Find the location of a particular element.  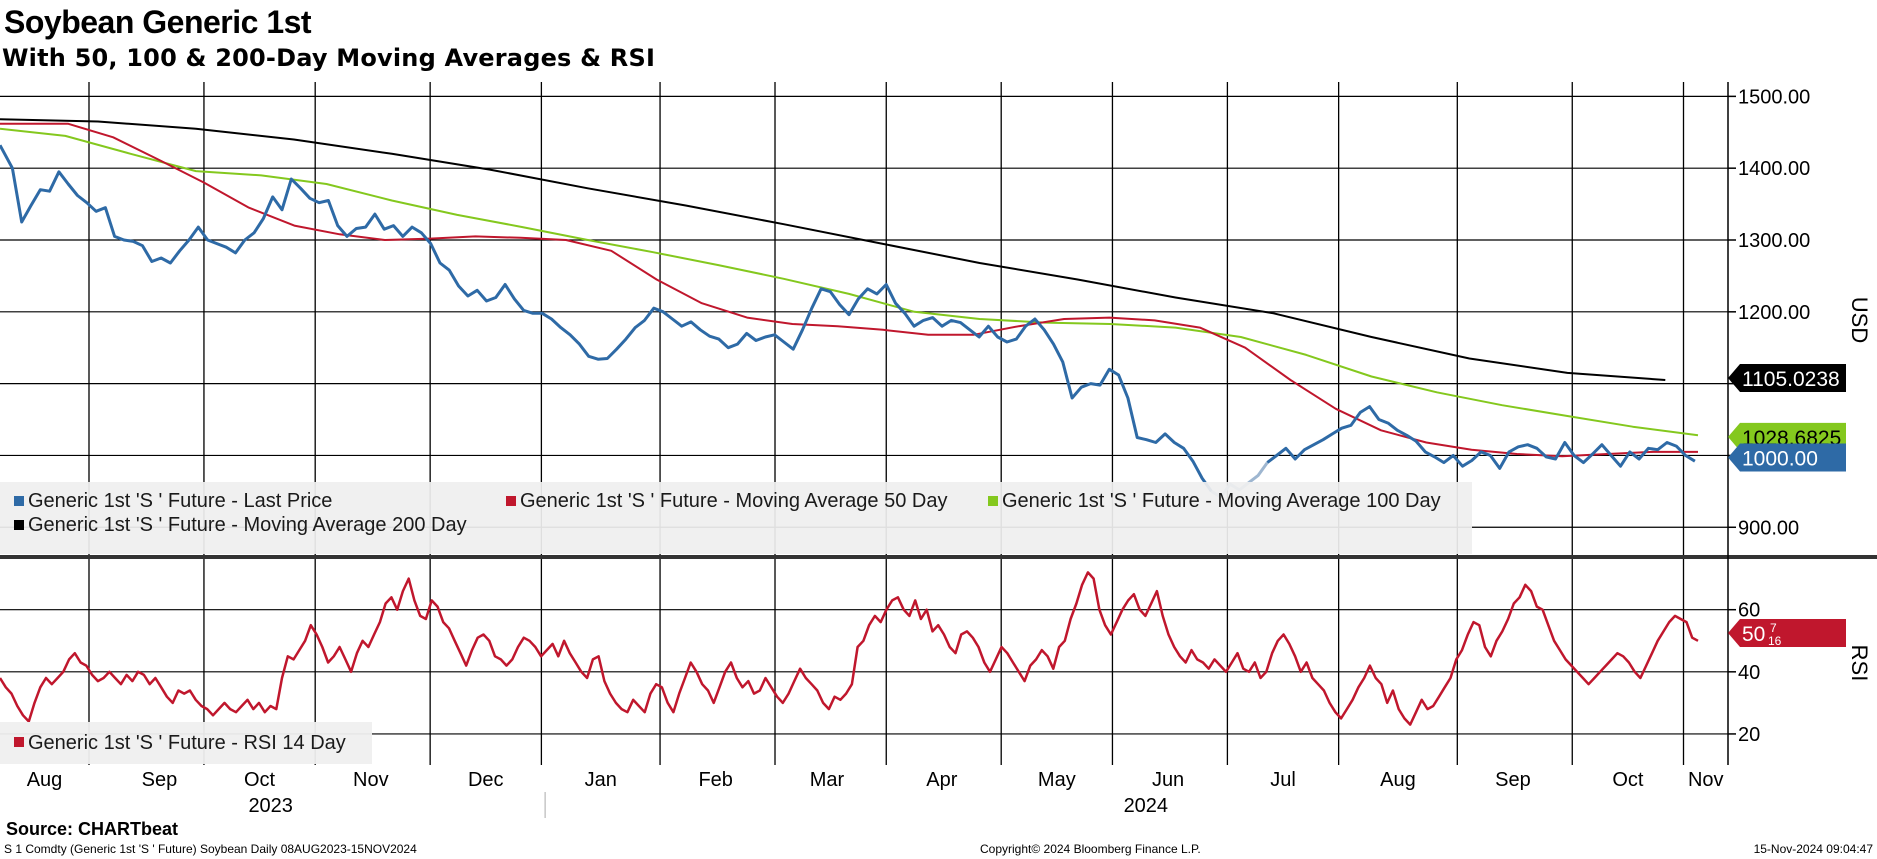

last-value-flag-price: 1000.00 is located at coordinates (1787, 457).